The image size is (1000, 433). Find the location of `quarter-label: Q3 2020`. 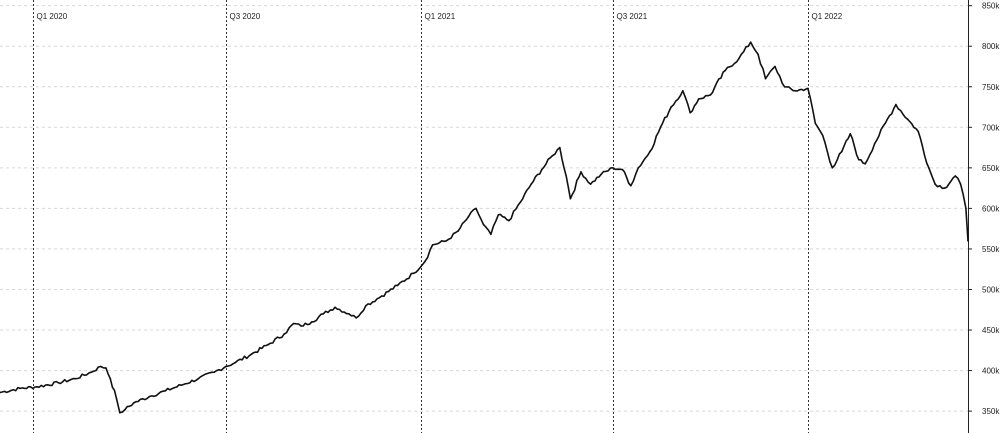

quarter-label: Q3 2020 is located at coordinates (245, 16).